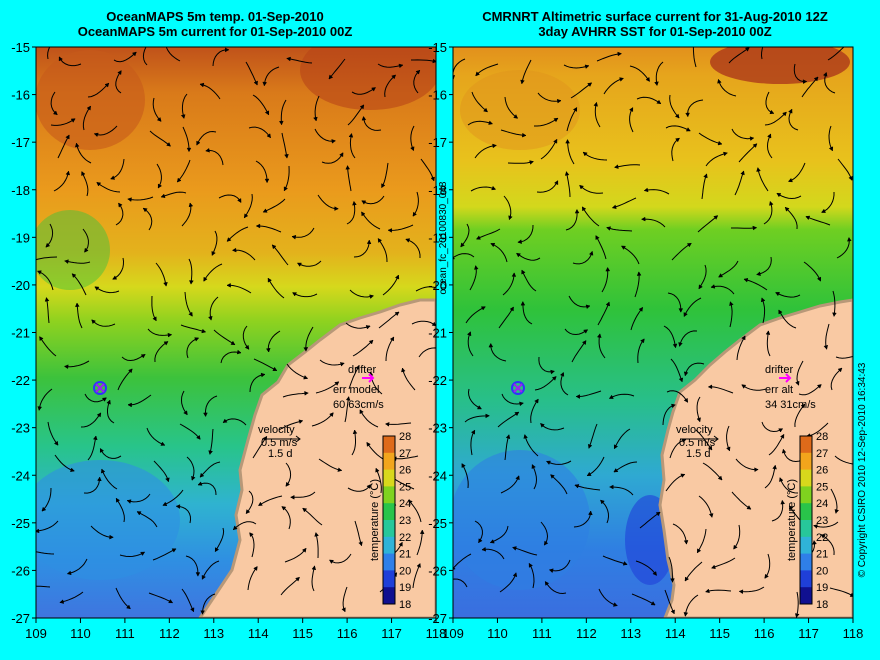 Image resolution: width=880 pixels, height=660 pixels. Describe the element at coordinates (169, 633) in the screenshot. I see `left-lon-tick-label: 112` at that location.